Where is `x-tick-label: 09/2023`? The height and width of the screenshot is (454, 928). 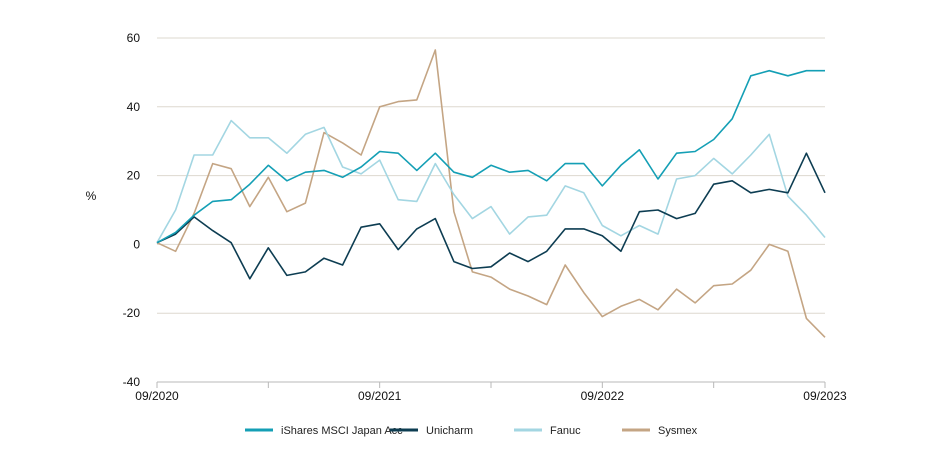 x-tick-label: 09/2023 is located at coordinates (825, 396).